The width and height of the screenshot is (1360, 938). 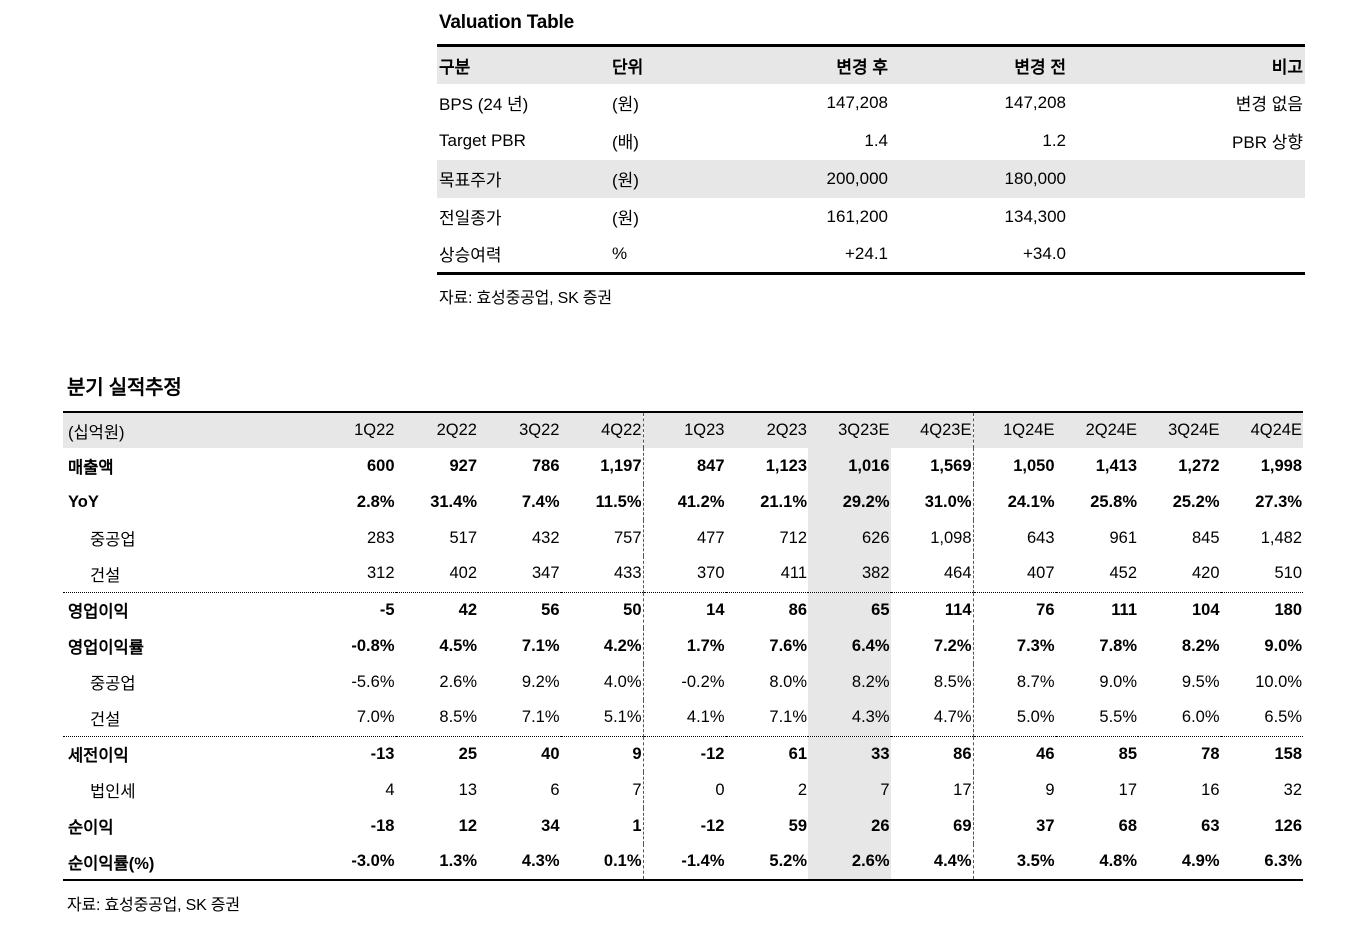 I want to click on table-row: BPS (24 년) (원) 147,208 147,208 변경 없음, so click(x=871, y=103).